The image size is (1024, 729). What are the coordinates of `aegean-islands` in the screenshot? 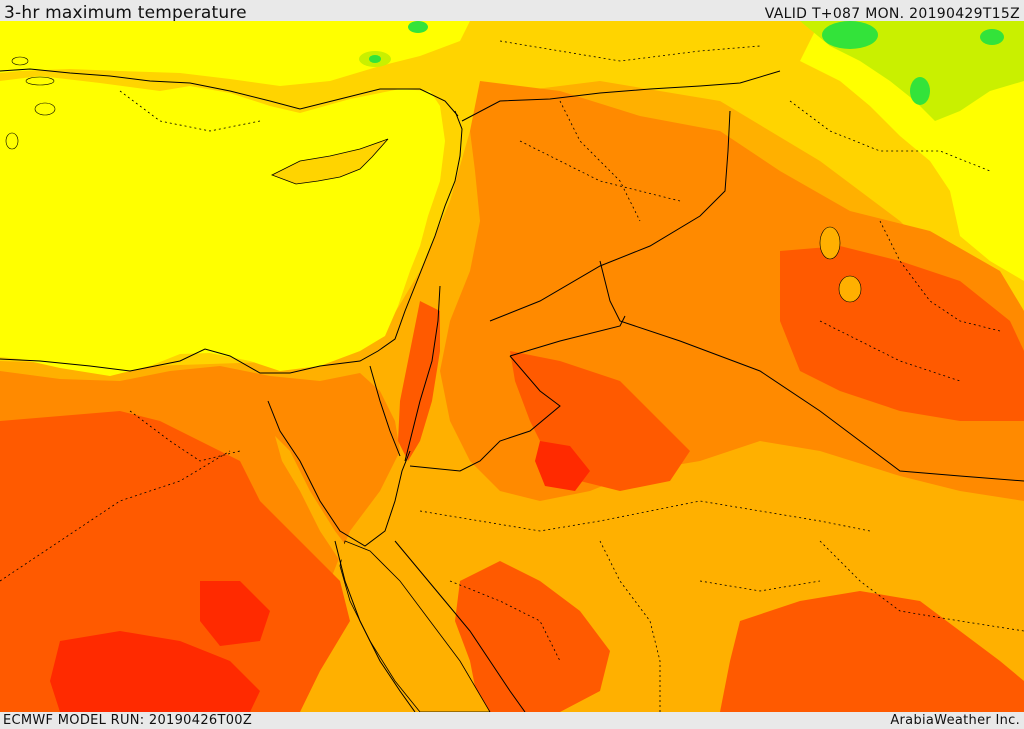 It's located at (30, 103).